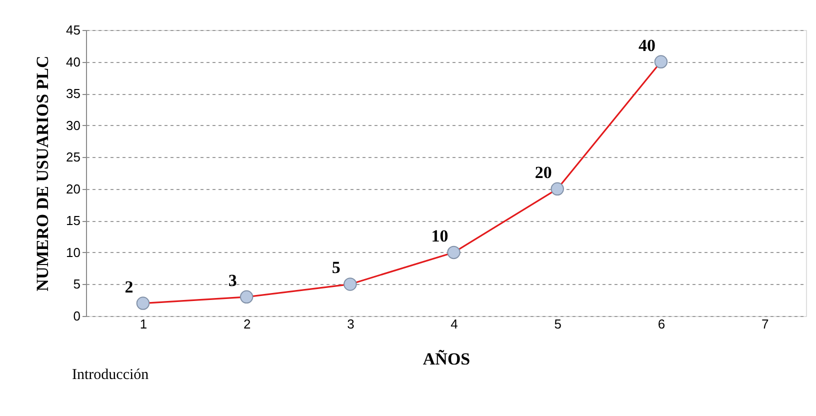 The height and width of the screenshot is (416, 816). What do you see at coordinates (765, 324) in the screenshot?
I see `x-tick-label: 7` at bounding box center [765, 324].